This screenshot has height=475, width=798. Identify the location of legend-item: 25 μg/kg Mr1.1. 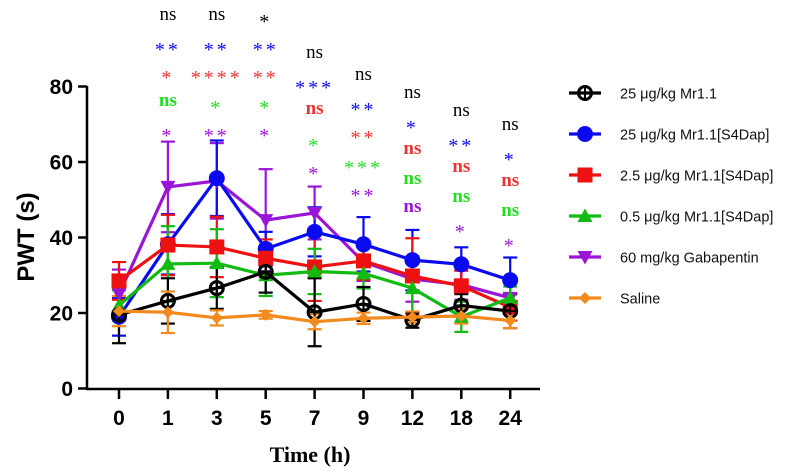
(643, 94).